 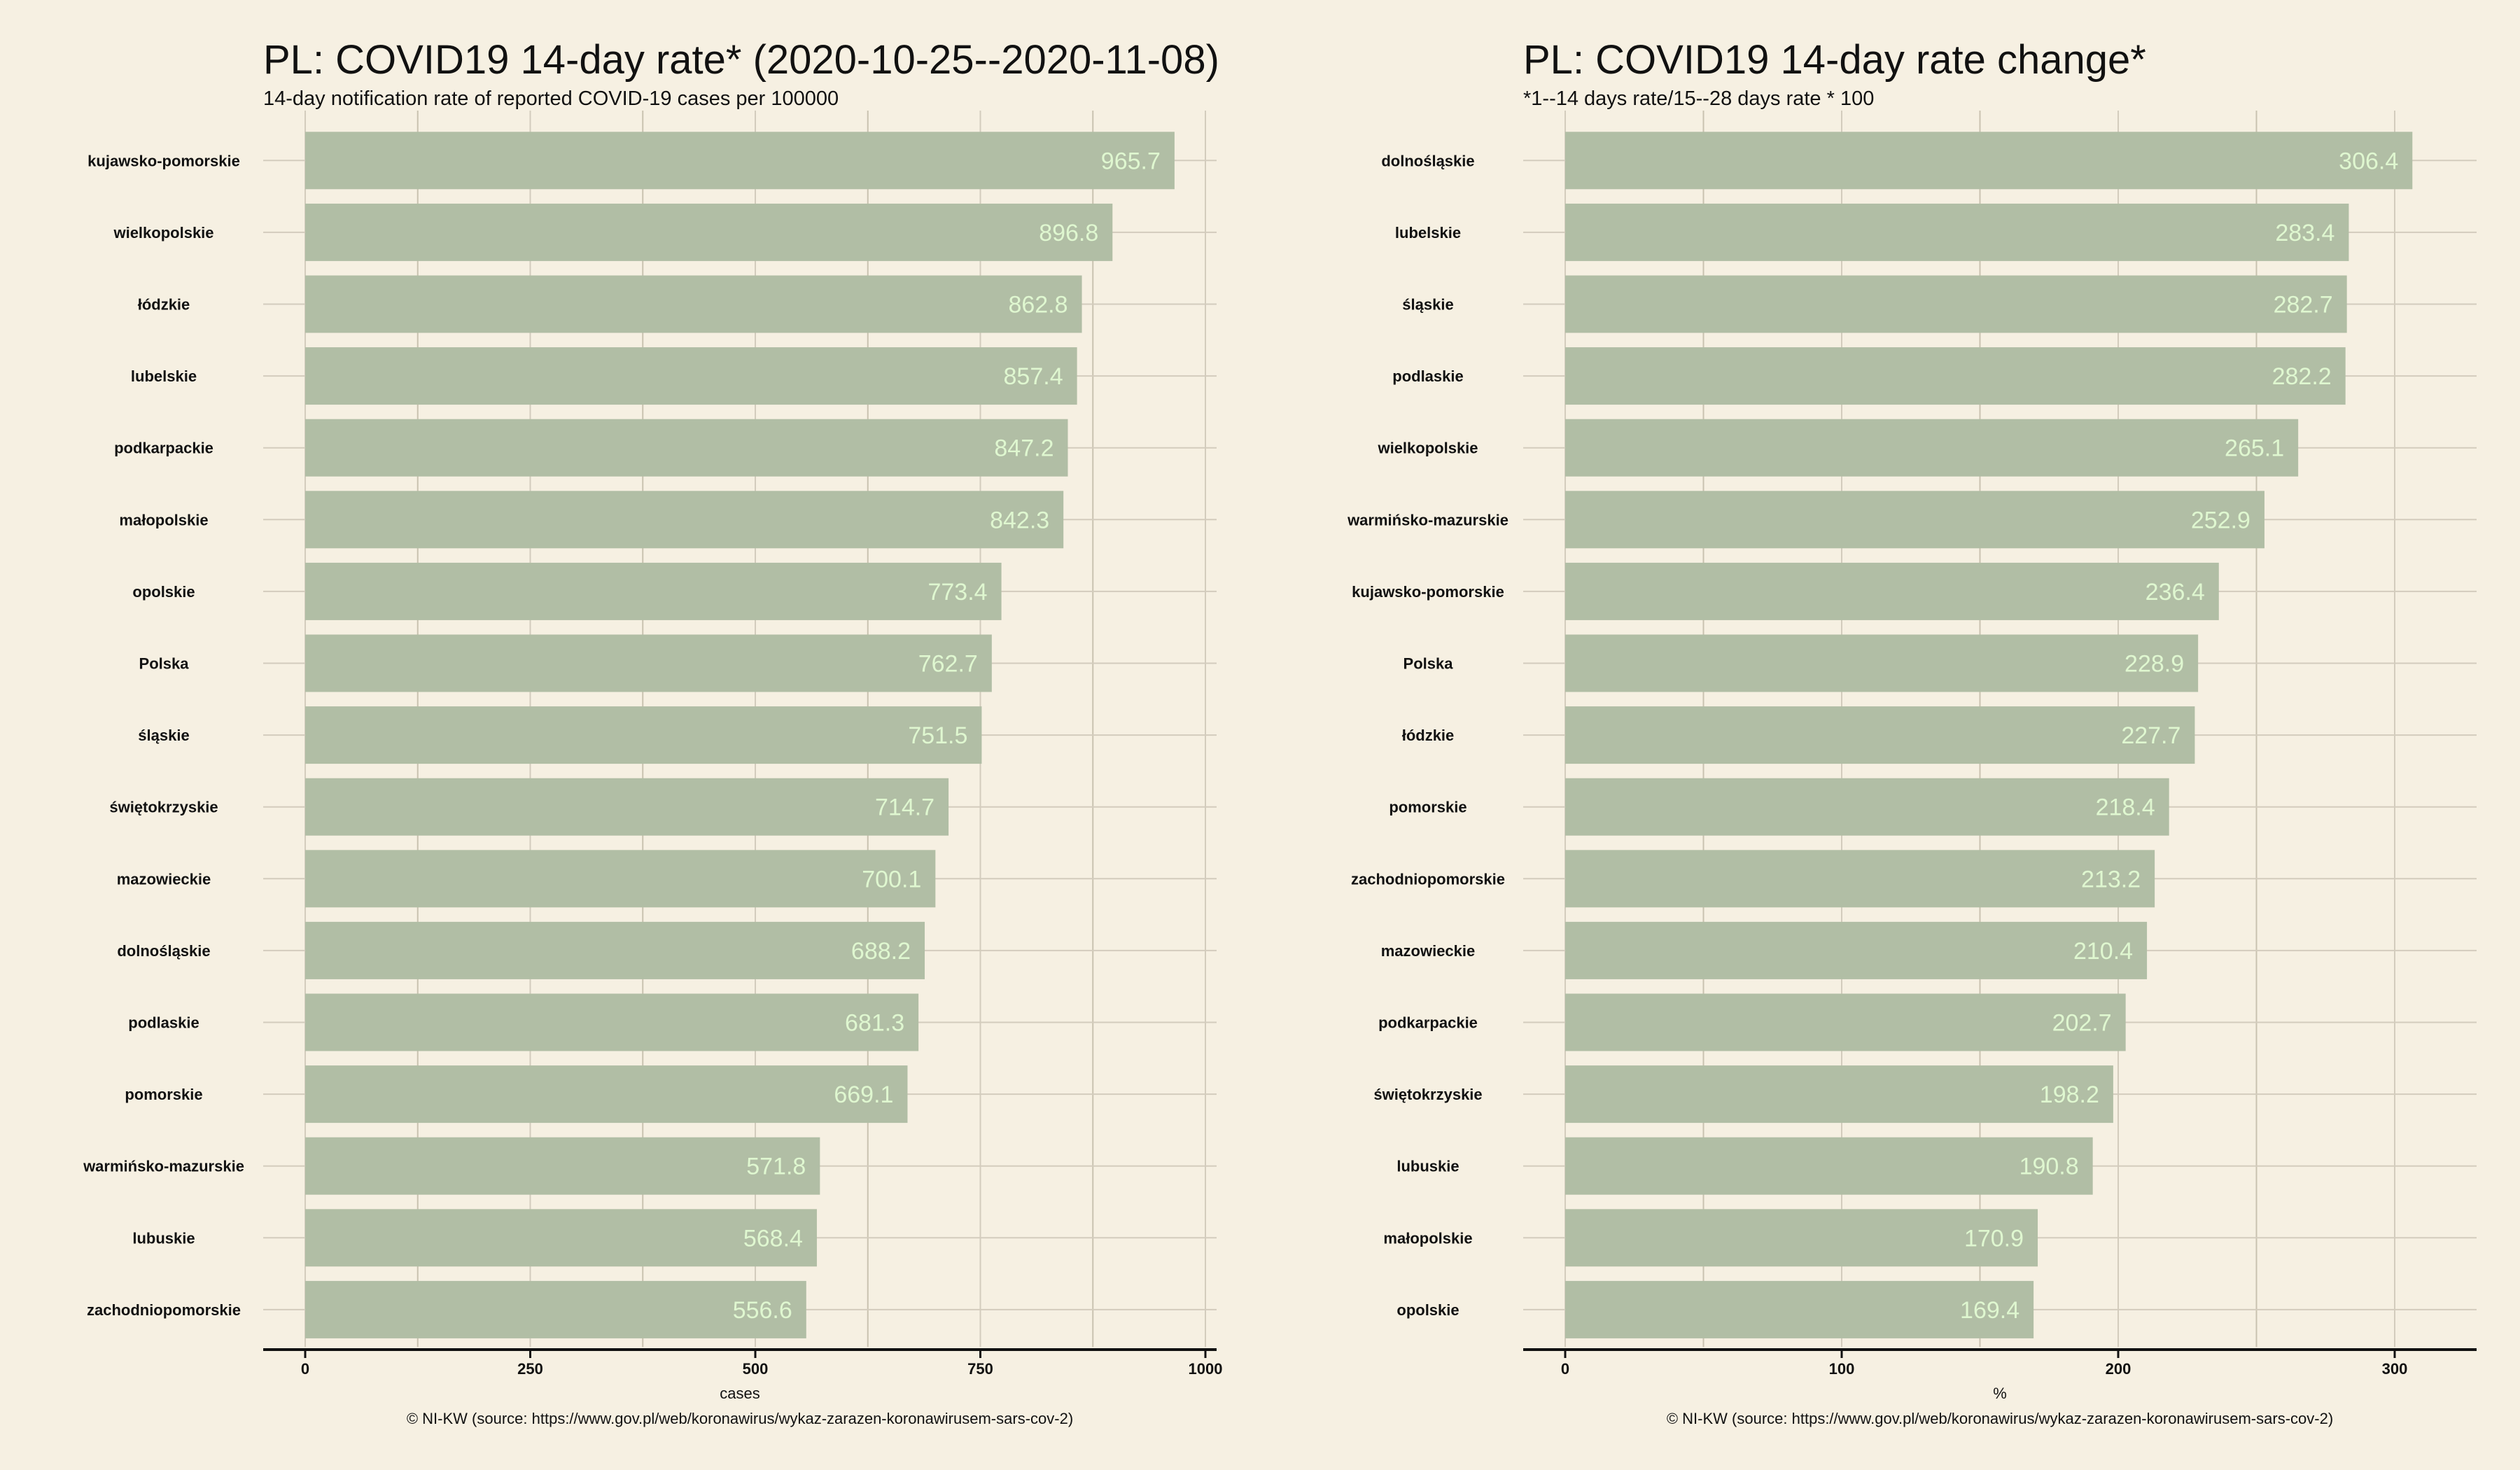 What do you see at coordinates (2304, 233) in the screenshot?
I see `bar-value-label: 283.4` at bounding box center [2304, 233].